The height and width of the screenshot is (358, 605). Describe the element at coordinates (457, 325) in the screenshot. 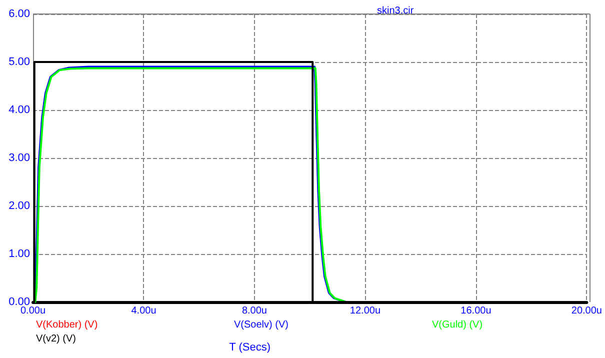

I see `series-label: V(Guld) (V)` at that location.